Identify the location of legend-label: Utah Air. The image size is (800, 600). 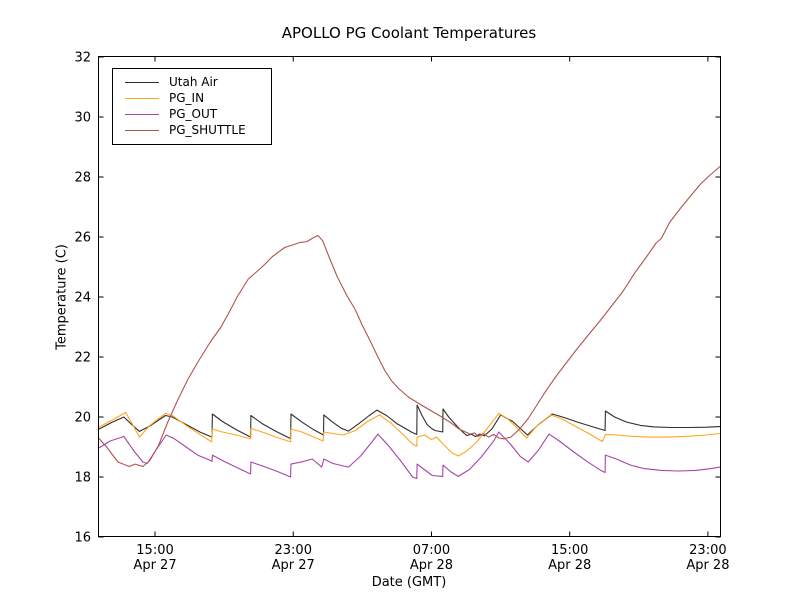
(193, 82).